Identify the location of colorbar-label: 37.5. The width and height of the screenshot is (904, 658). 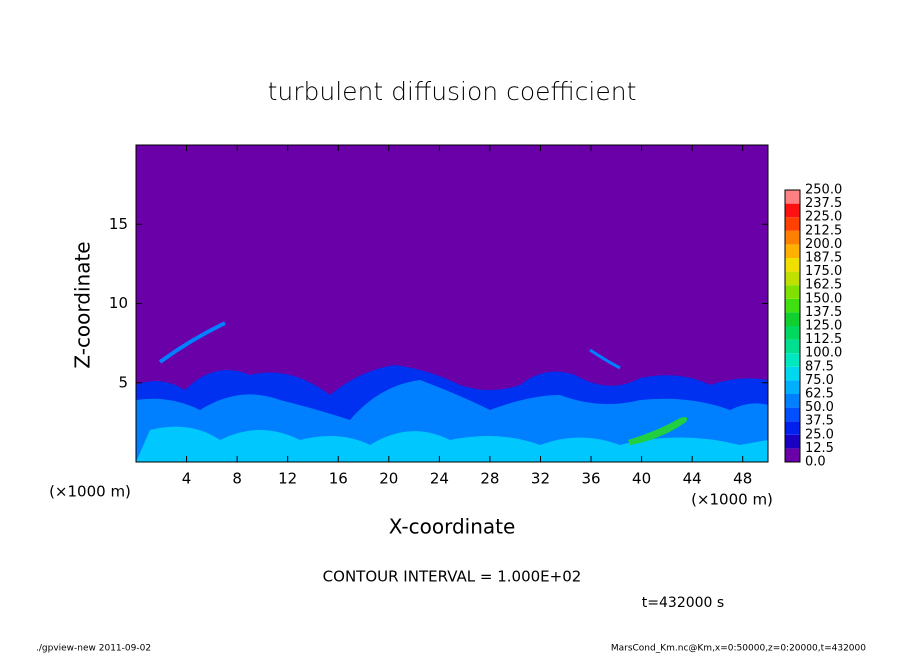
(819, 421).